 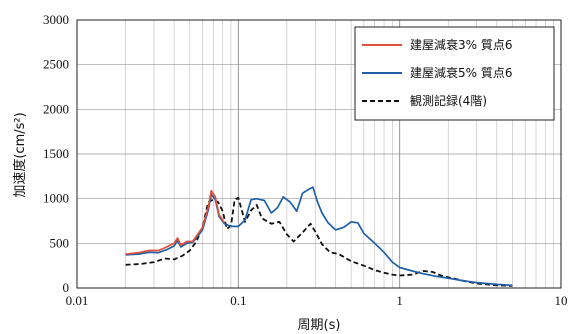 What do you see at coordinates (77, 300) in the screenshot?
I see `x-tick-label: 0.01` at bounding box center [77, 300].